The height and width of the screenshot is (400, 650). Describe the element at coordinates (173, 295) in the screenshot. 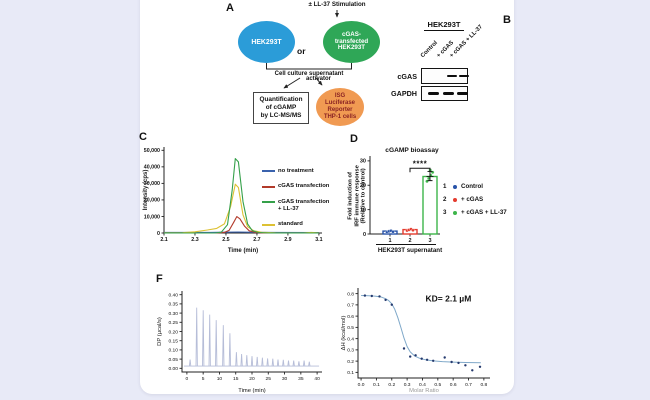

I see `svg-text: 0.40` at that location.